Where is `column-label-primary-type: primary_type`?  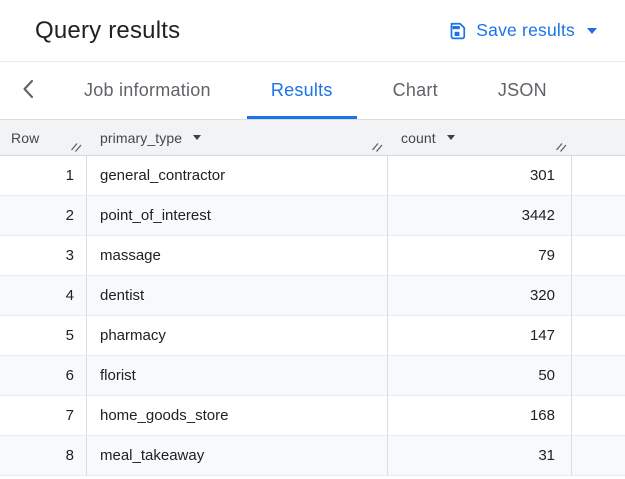
column-label-primary-type: primary_type is located at coordinates (141, 137).